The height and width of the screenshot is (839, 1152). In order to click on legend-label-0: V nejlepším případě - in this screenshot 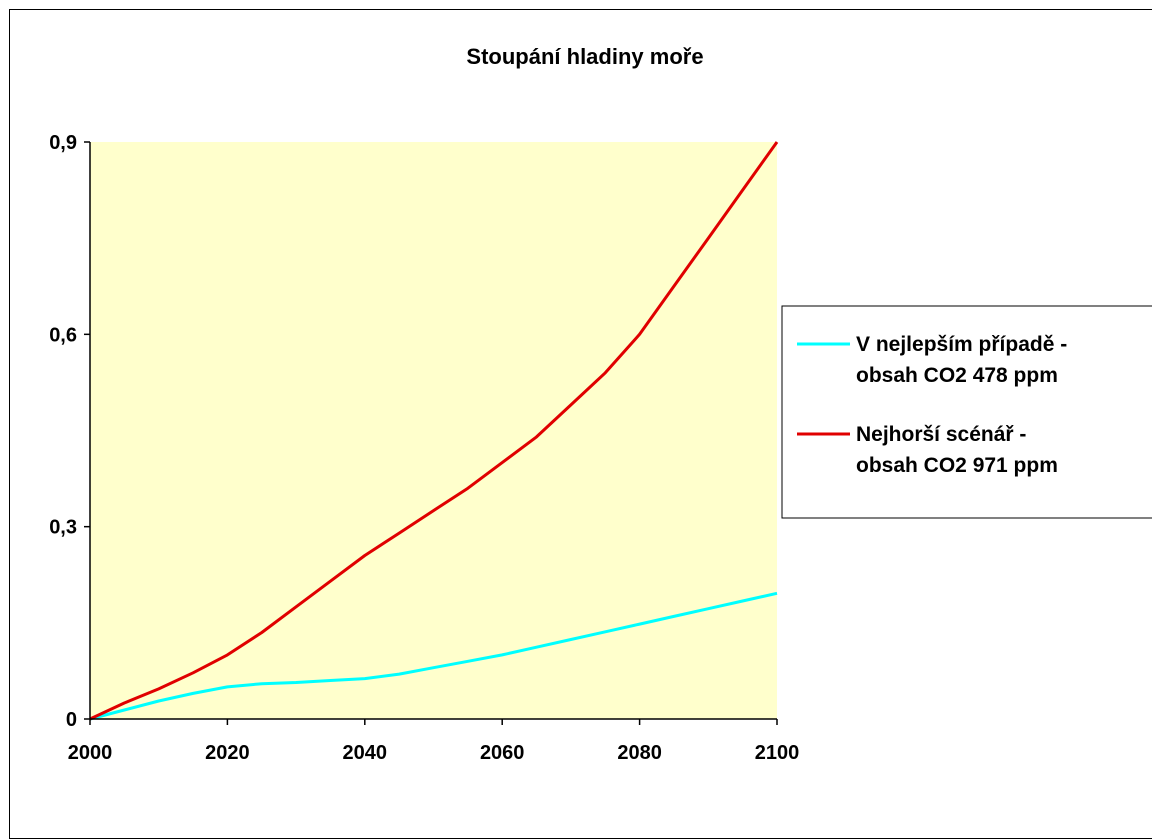, I will do `click(961, 344)`.